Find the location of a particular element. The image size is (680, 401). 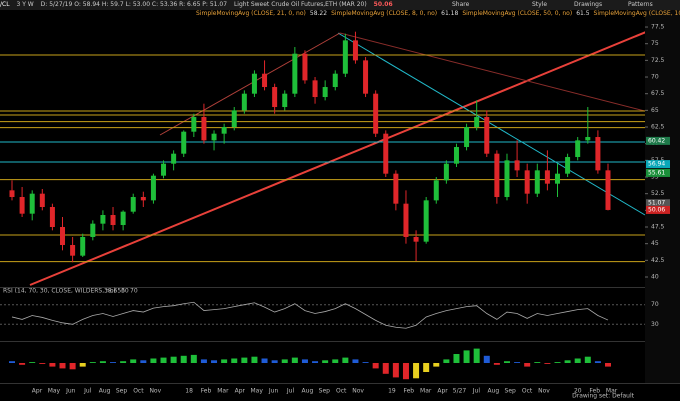

x-tick-label: Jul is located at coordinates (87, 391).